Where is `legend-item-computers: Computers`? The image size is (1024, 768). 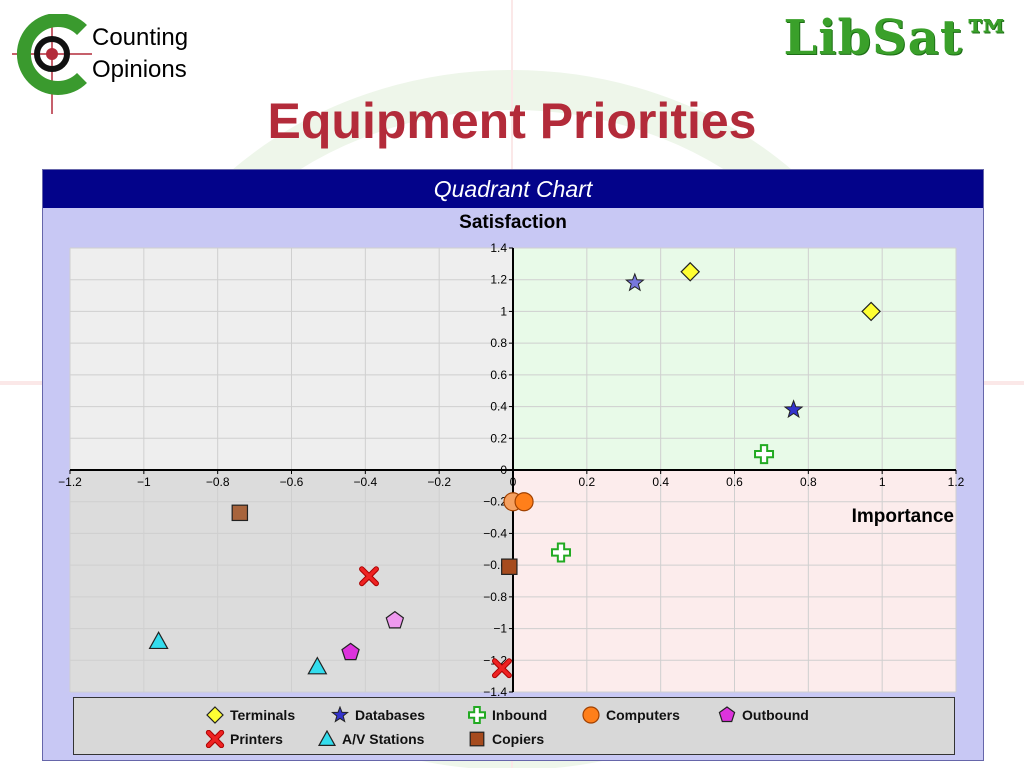
legend-item-computers: Computers is located at coordinates (630, 715).